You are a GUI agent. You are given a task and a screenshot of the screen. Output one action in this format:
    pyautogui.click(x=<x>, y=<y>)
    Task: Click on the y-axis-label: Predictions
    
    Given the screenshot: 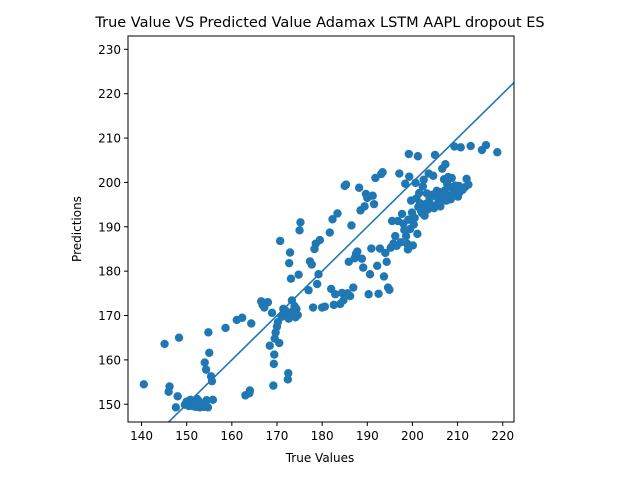 What is the action you would take?
    pyautogui.click(x=77, y=229)
    